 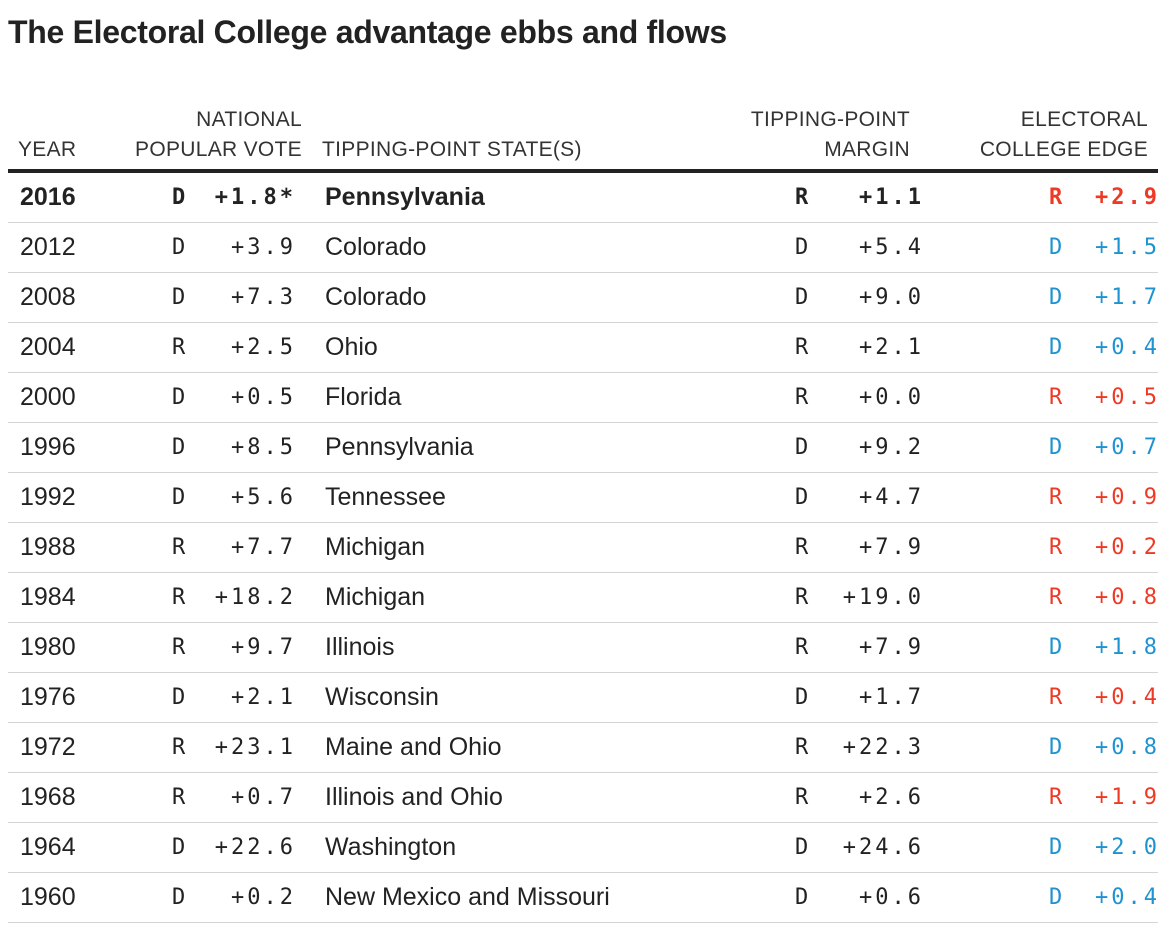 I want to click on year-cell: 1960, so click(x=48, y=897).